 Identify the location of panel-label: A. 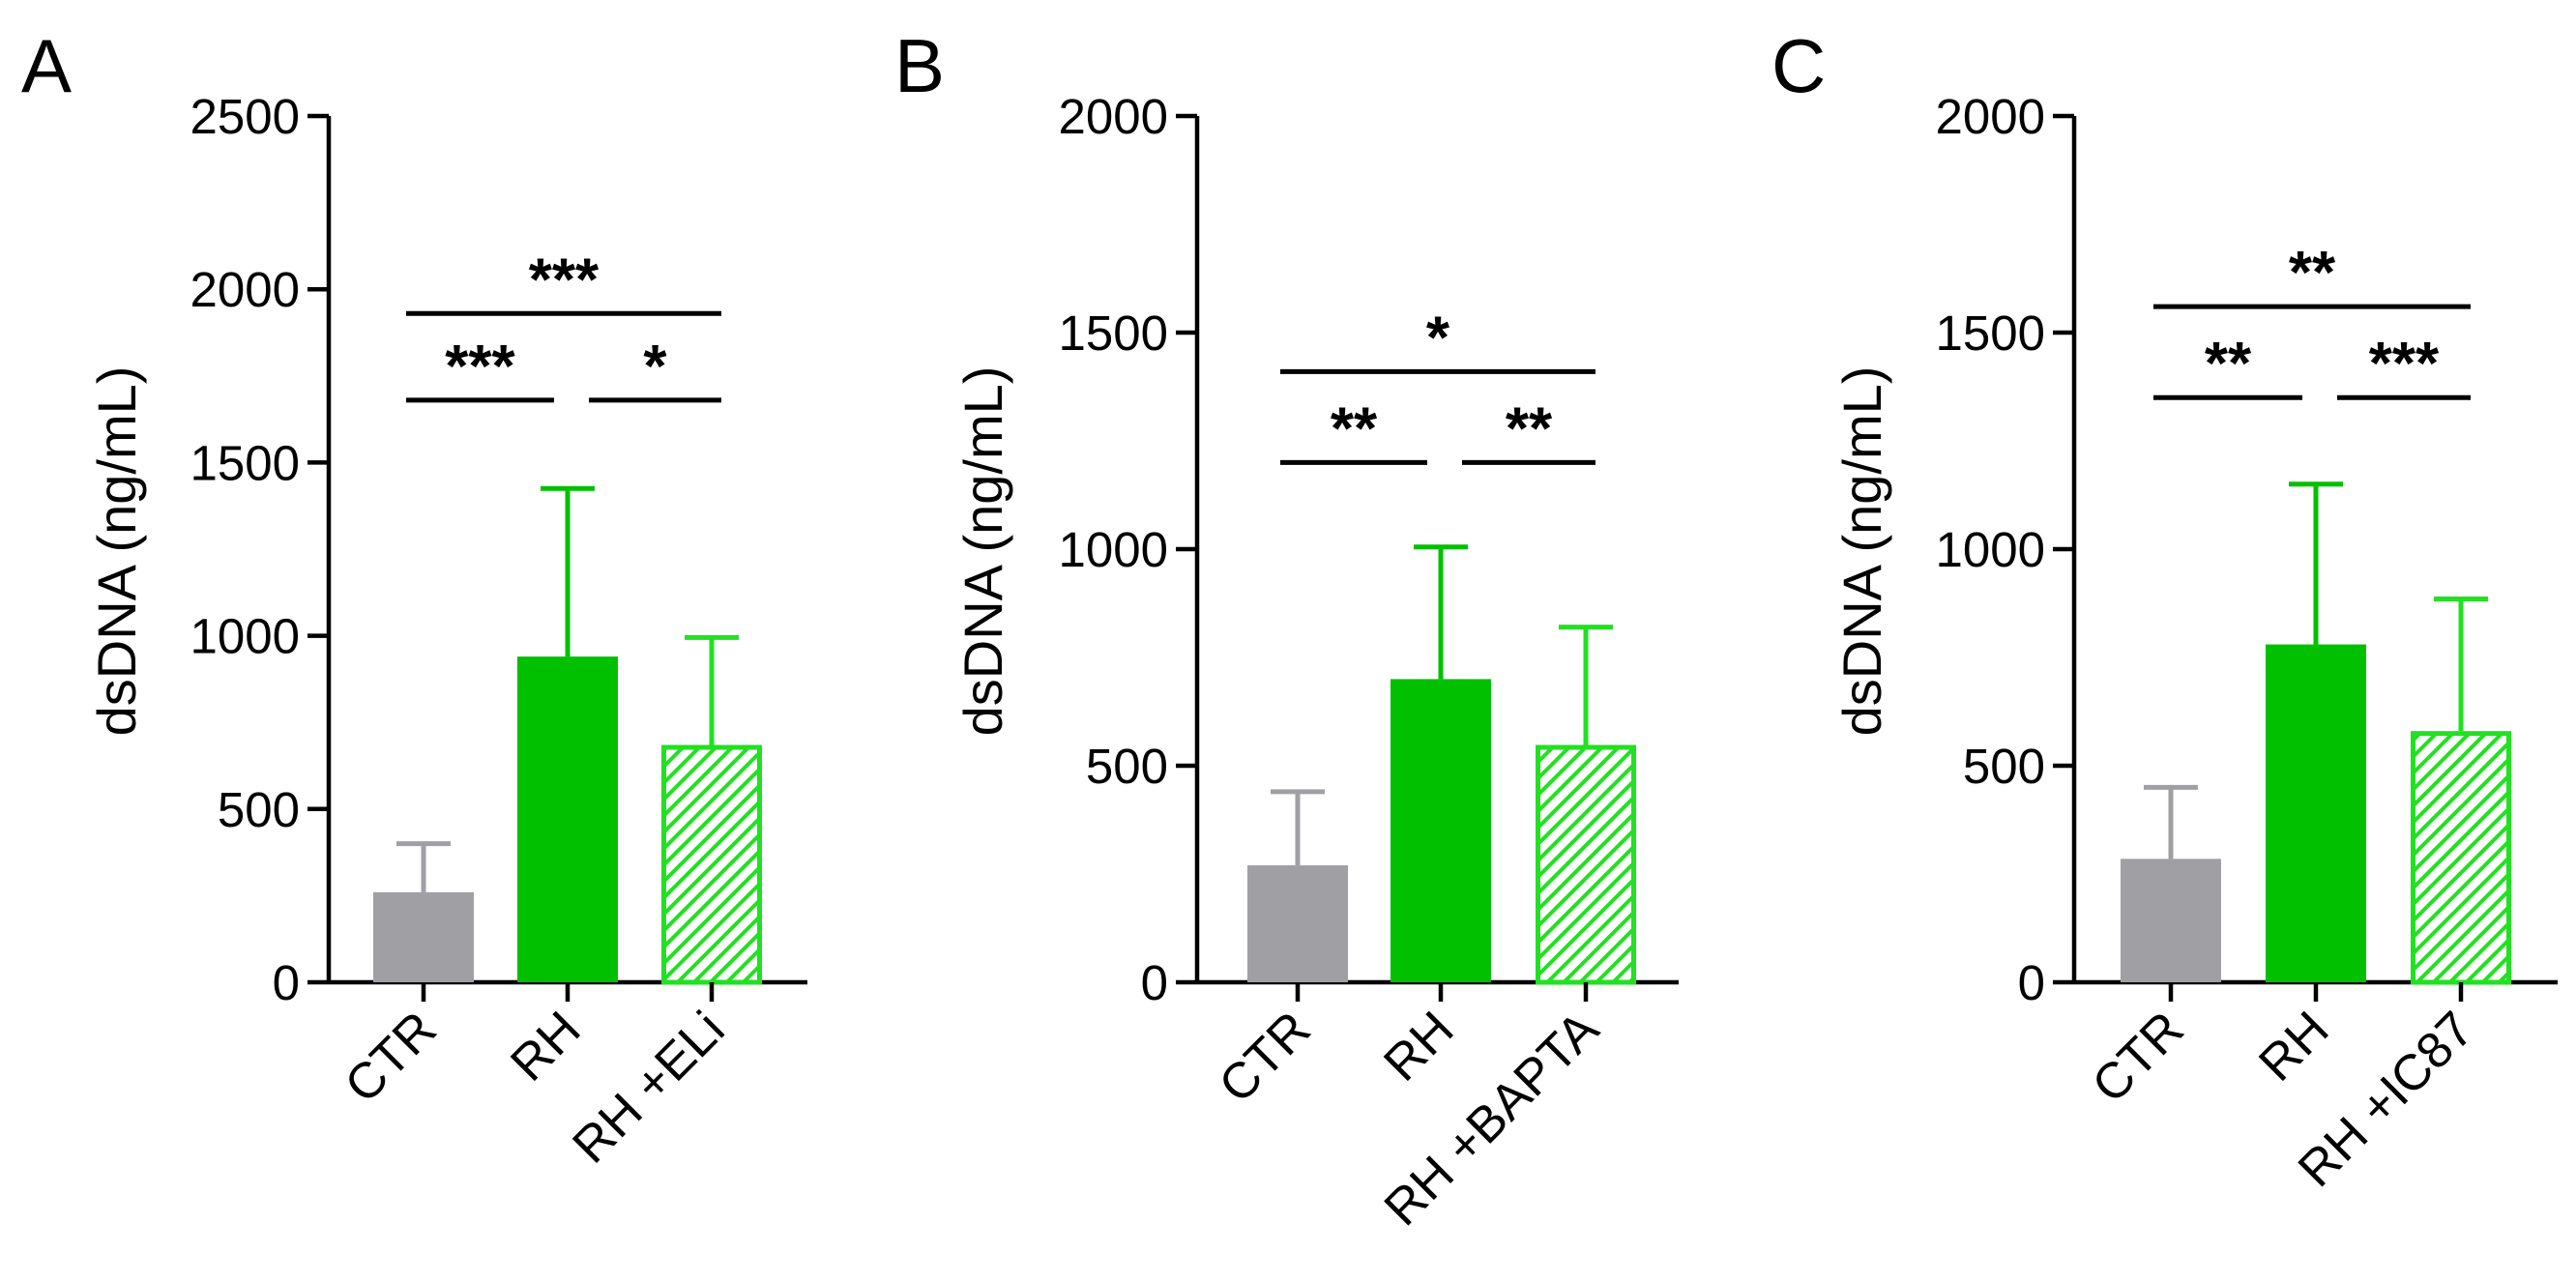
(46, 65).